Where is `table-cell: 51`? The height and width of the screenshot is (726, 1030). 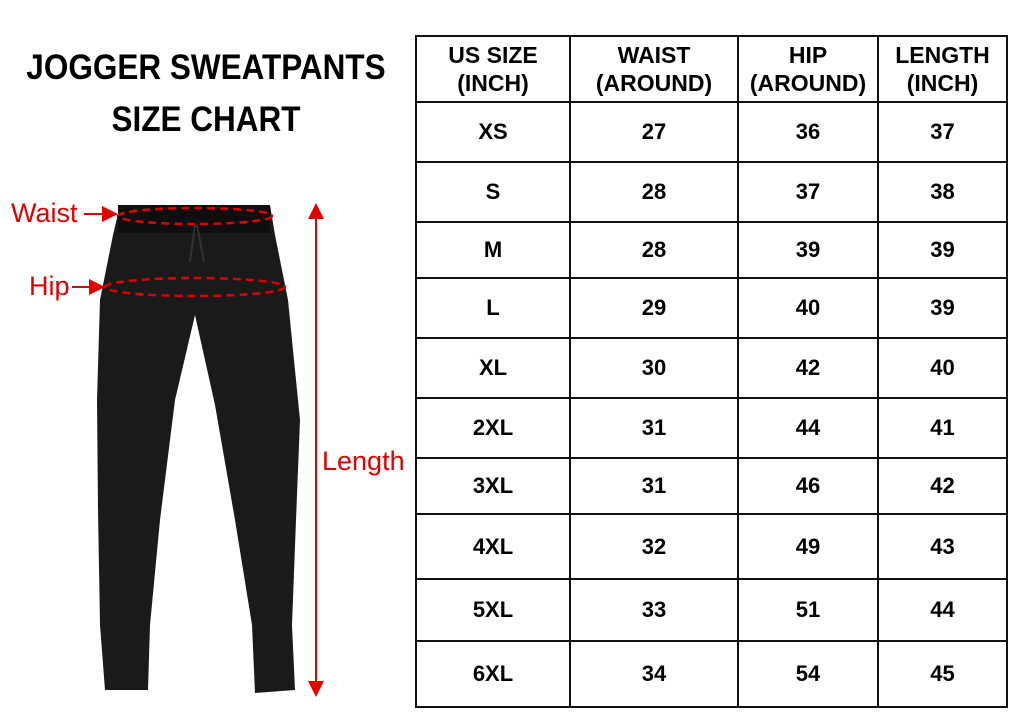
table-cell: 51 is located at coordinates (808, 610).